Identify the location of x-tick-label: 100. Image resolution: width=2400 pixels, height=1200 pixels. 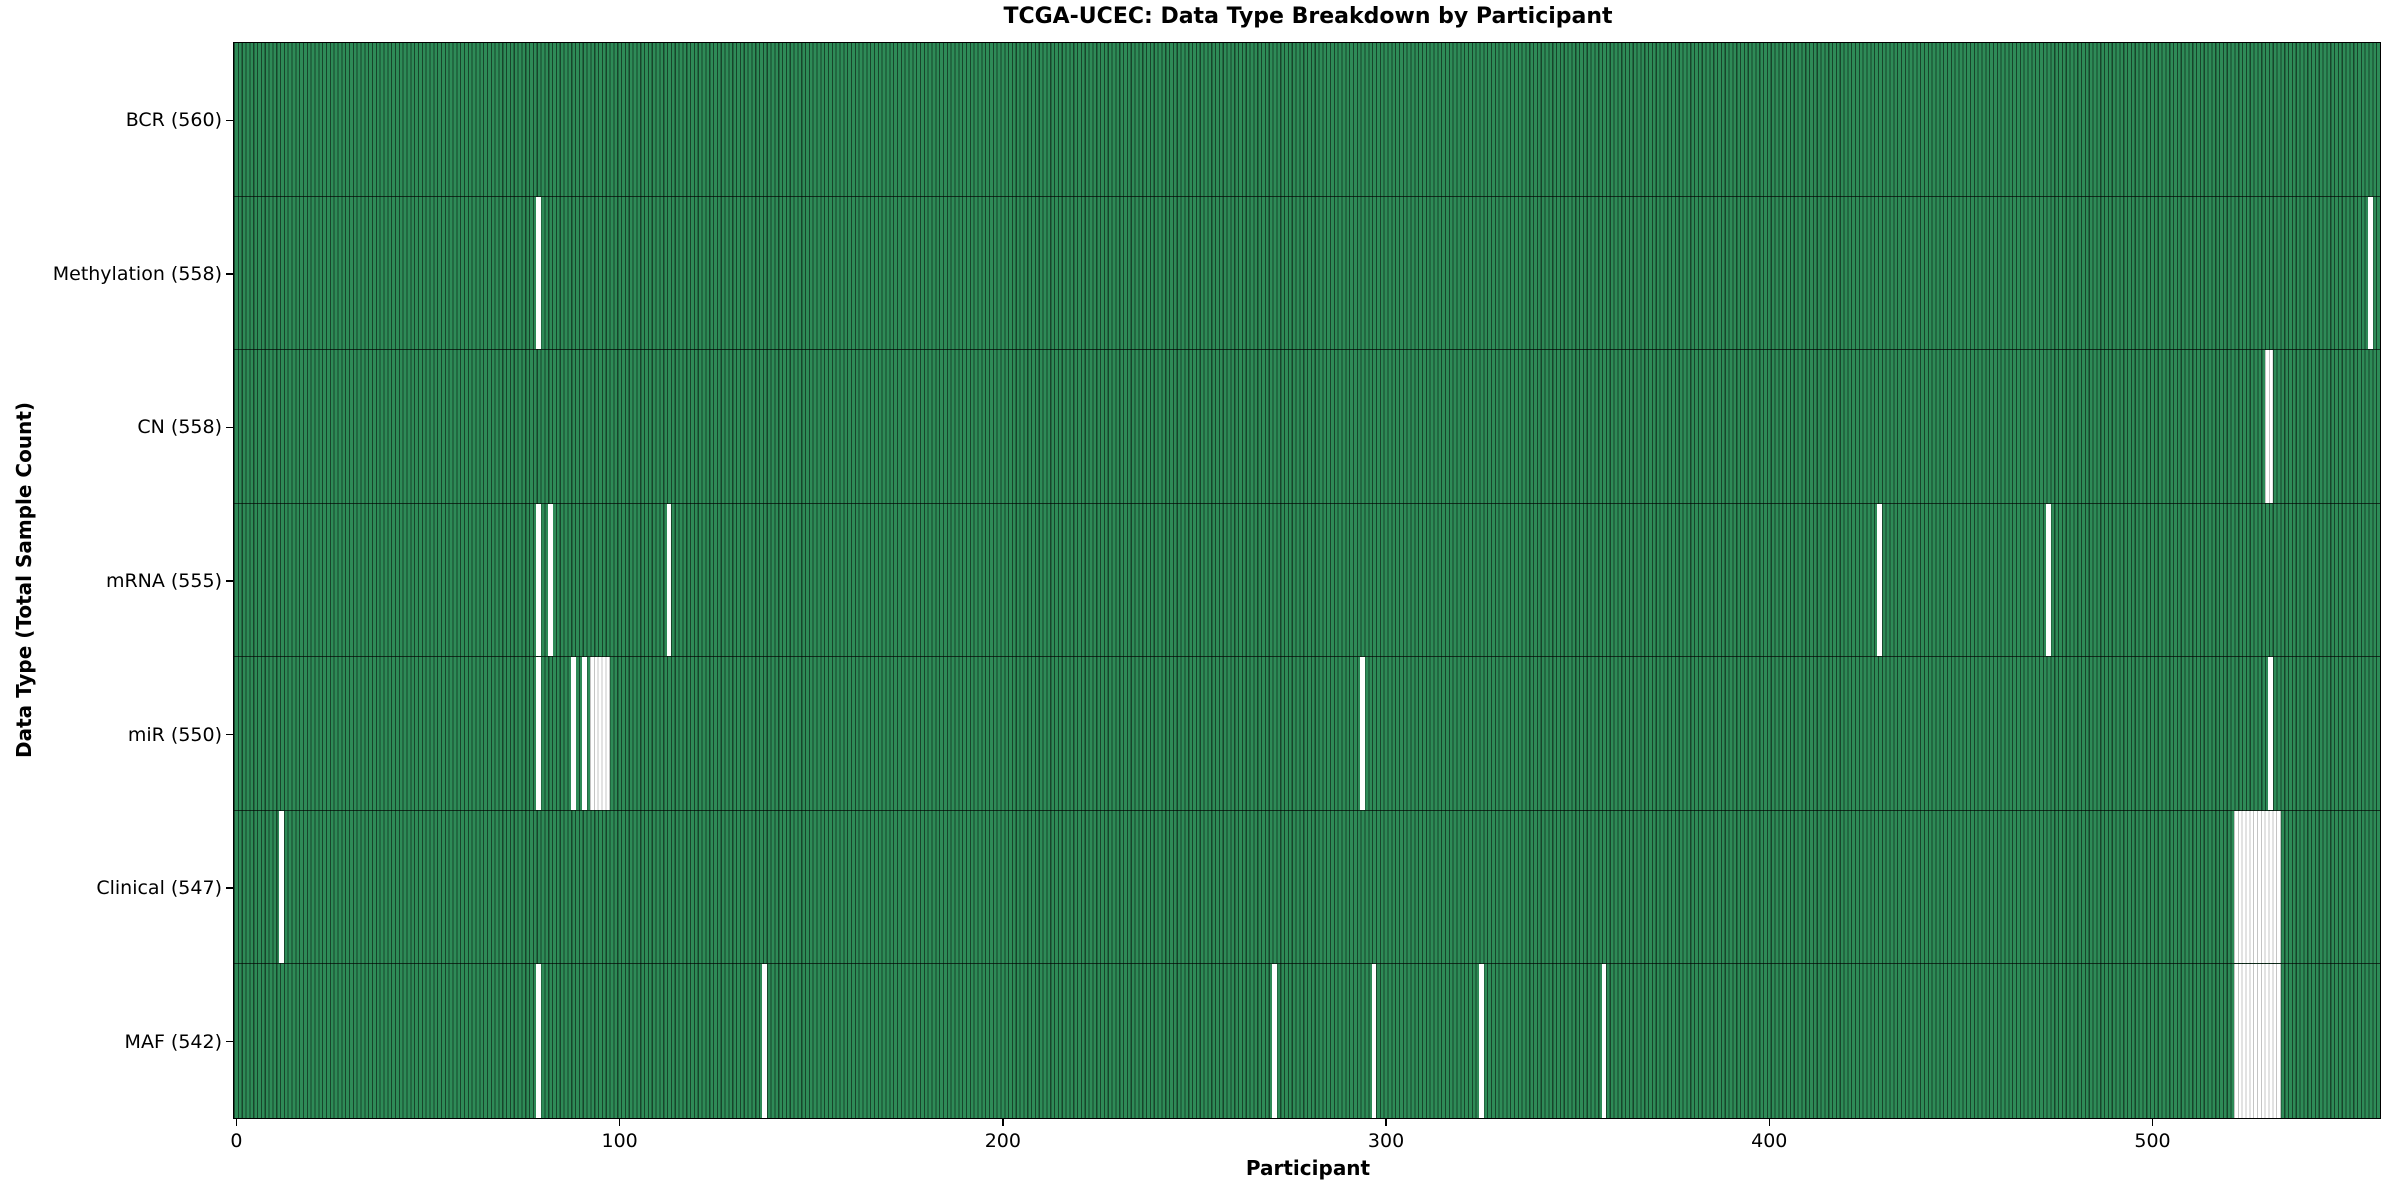
(619, 1141).